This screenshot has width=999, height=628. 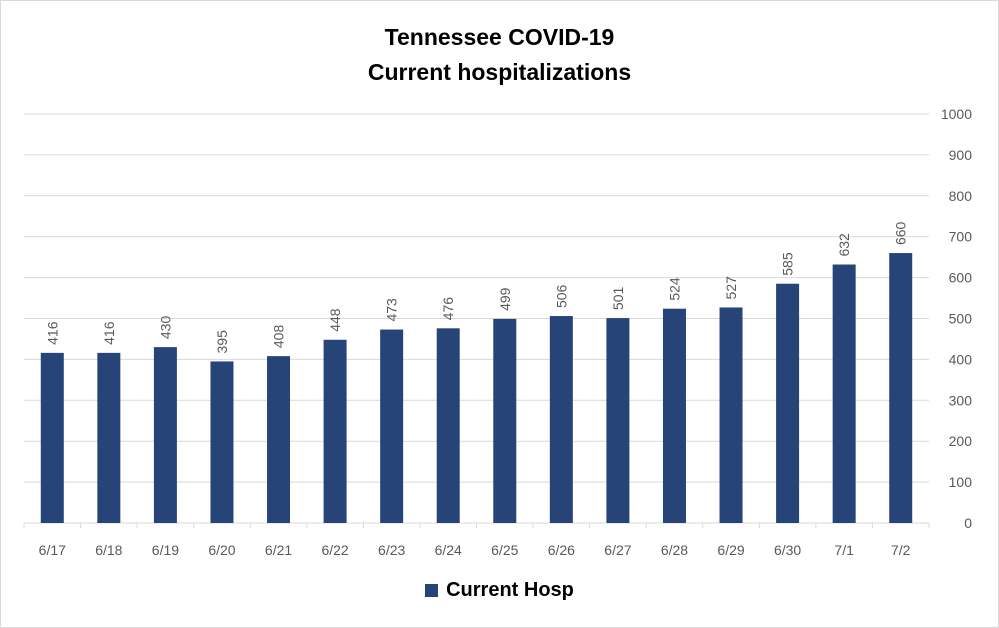 I want to click on x-tick-label: 7/2, so click(x=901, y=550).